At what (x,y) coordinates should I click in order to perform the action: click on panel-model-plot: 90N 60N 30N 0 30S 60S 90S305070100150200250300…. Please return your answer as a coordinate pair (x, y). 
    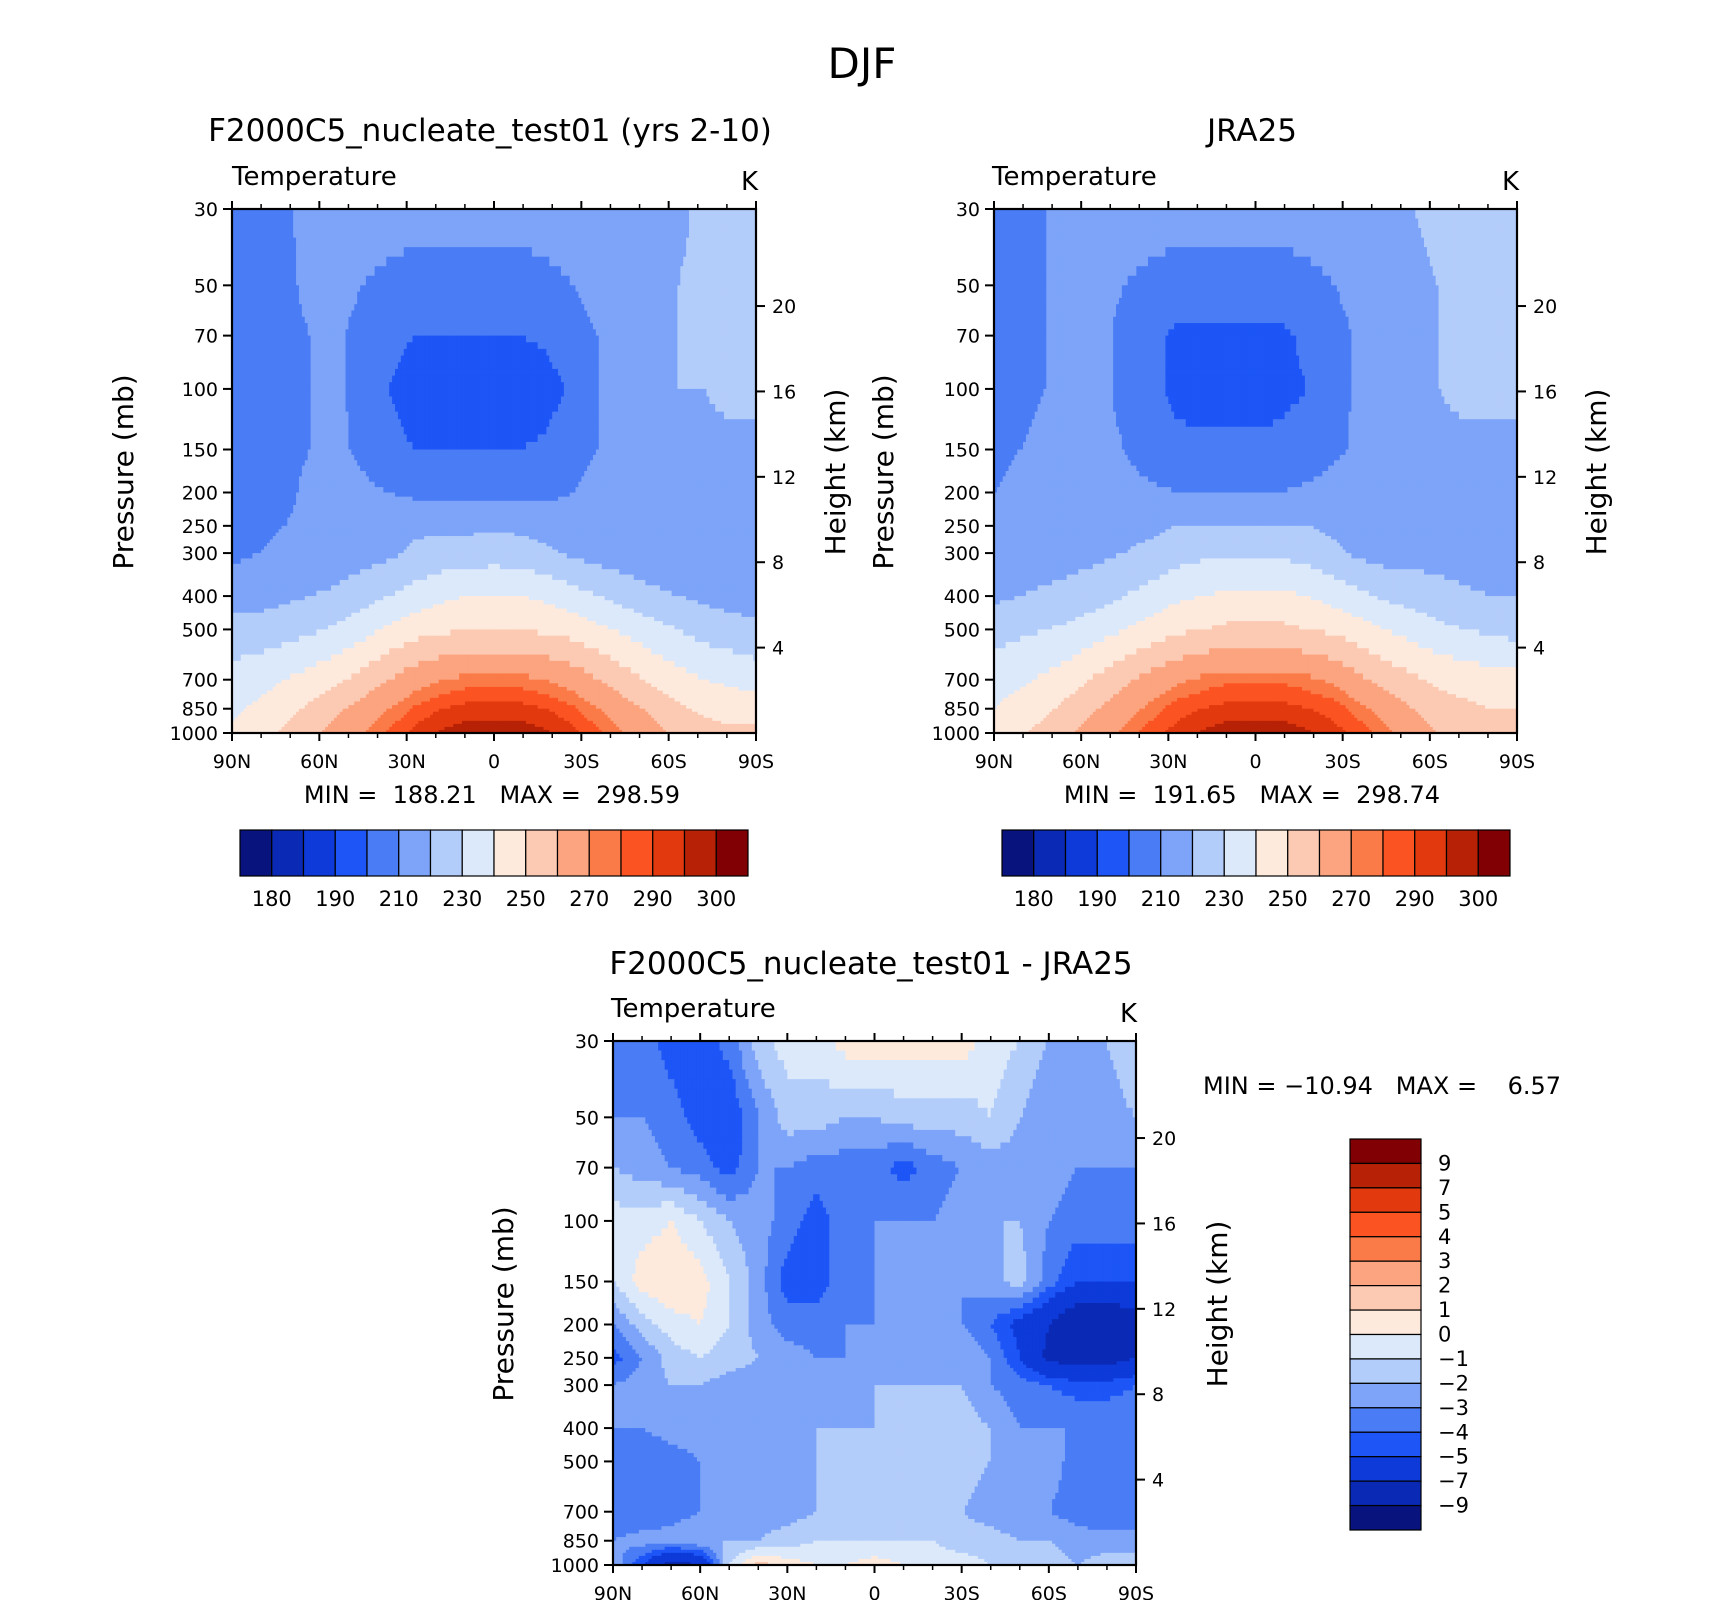
    Looking at the image, I should click on (483, 486).